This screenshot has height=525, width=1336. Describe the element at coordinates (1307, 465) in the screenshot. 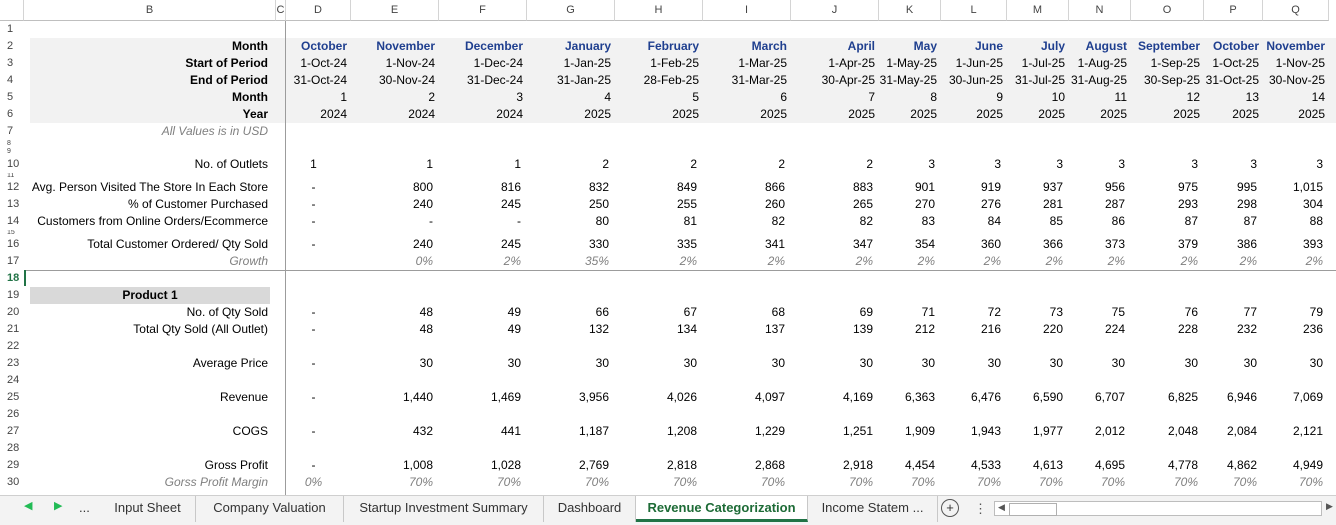

I see `value-gross-profit-cell: 4,949` at that location.